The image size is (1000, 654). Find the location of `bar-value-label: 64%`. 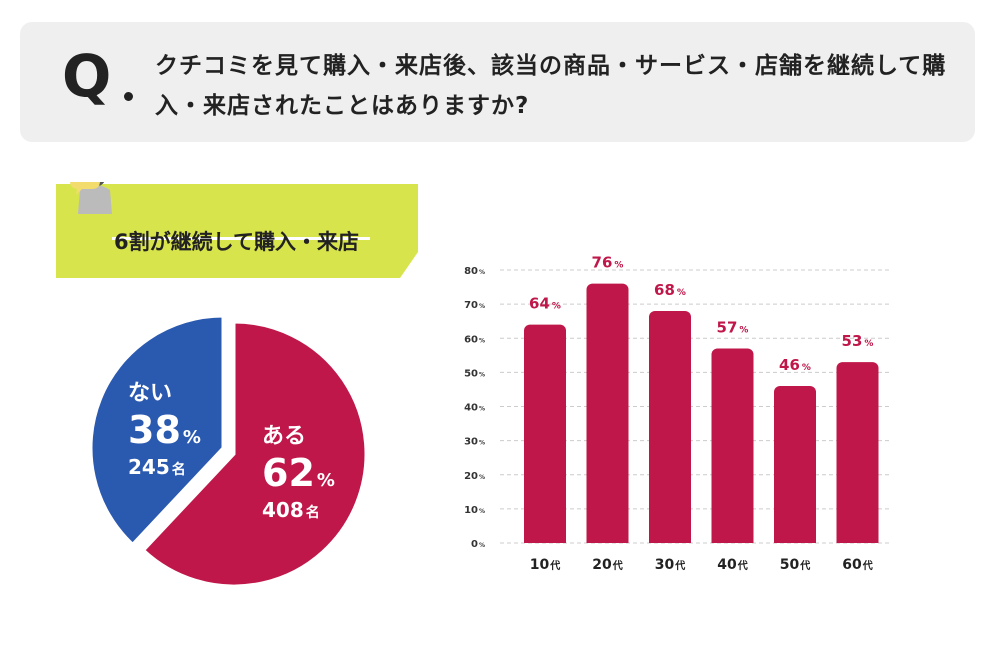

bar-value-label: 64% is located at coordinates (545, 304).